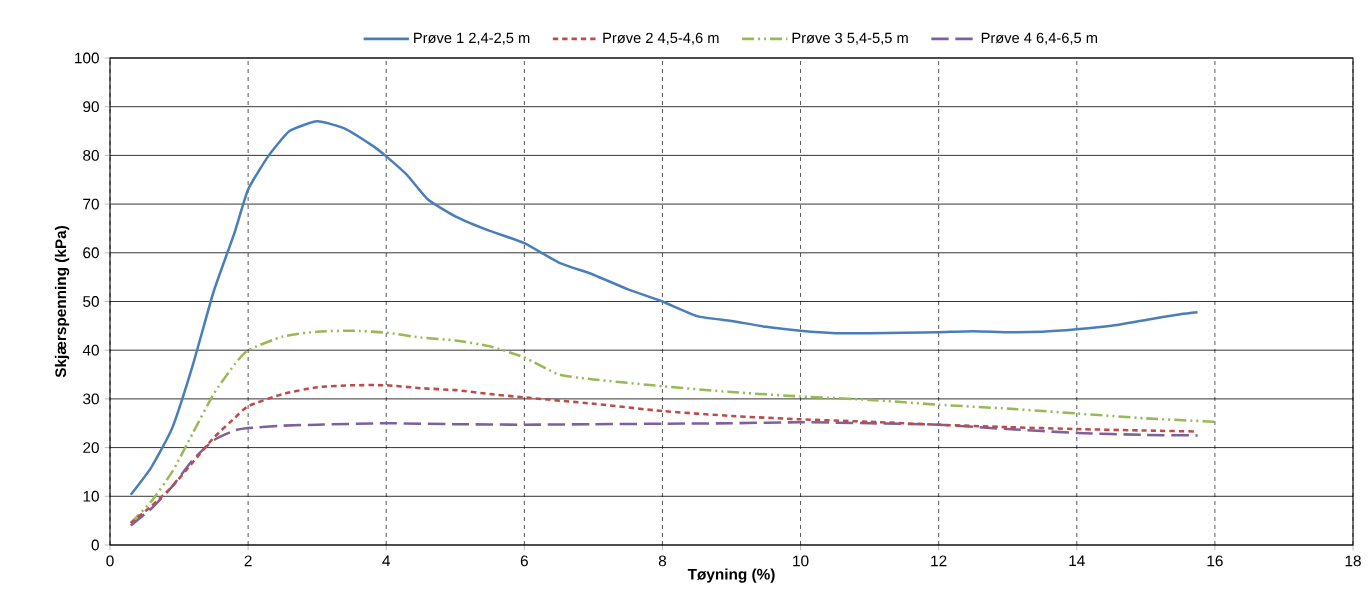 This screenshot has width=1370, height=613. What do you see at coordinates (91, 301) in the screenshot?
I see `y-tick-label: 50` at bounding box center [91, 301].